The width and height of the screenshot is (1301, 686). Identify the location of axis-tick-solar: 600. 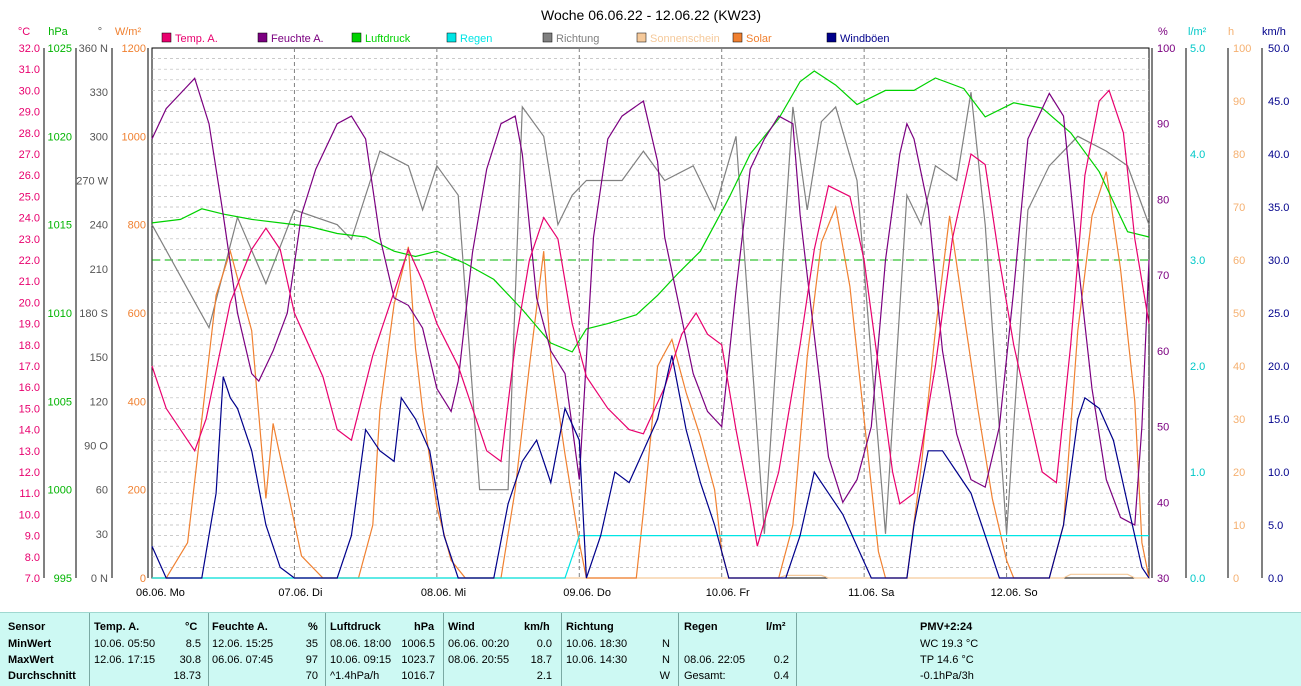
(137, 314).